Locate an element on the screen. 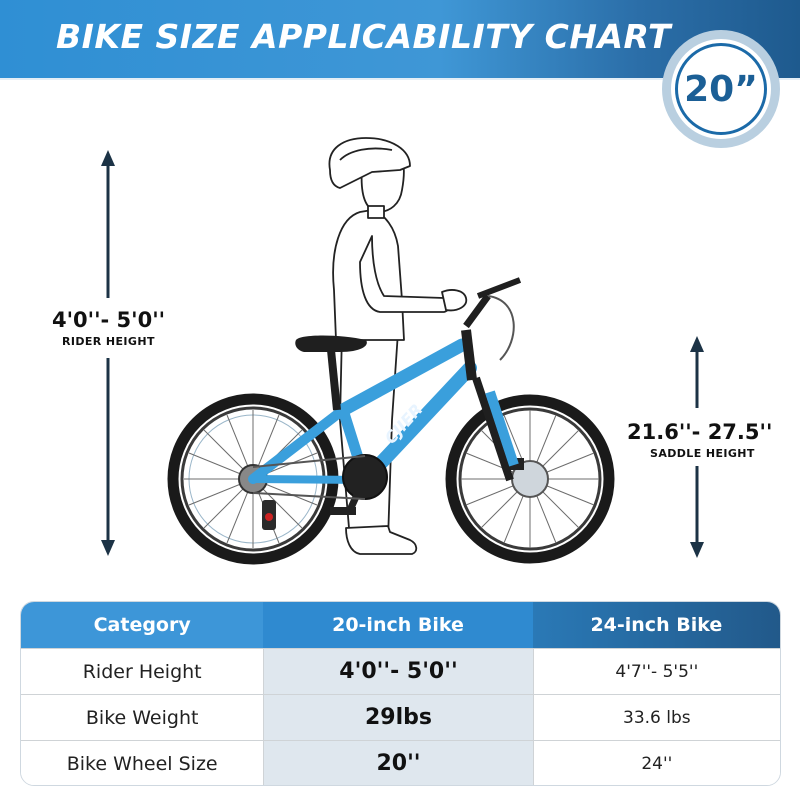 The height and width of the screenshot is (800, 800). rider-outline-icon is located at coordinates (398, 346).